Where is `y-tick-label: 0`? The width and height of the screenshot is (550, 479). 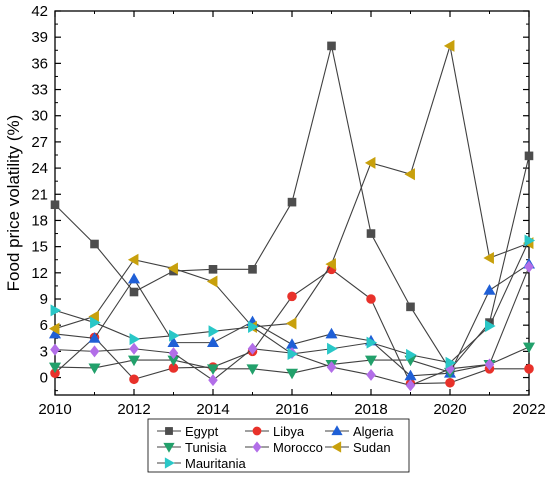 y-tick-label: 0 is located at coordinates (44, 378).